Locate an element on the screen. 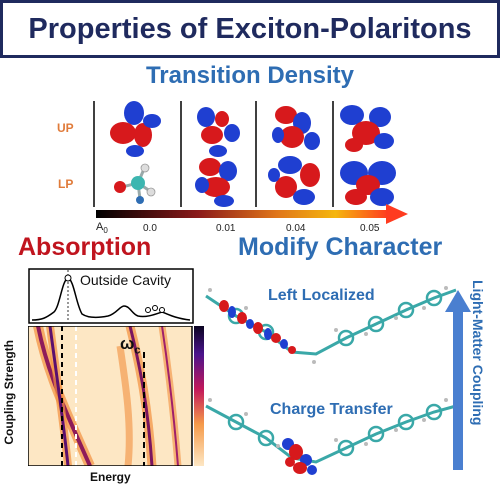  cavity-mode-sub: c is located at coordinates (137, 350).